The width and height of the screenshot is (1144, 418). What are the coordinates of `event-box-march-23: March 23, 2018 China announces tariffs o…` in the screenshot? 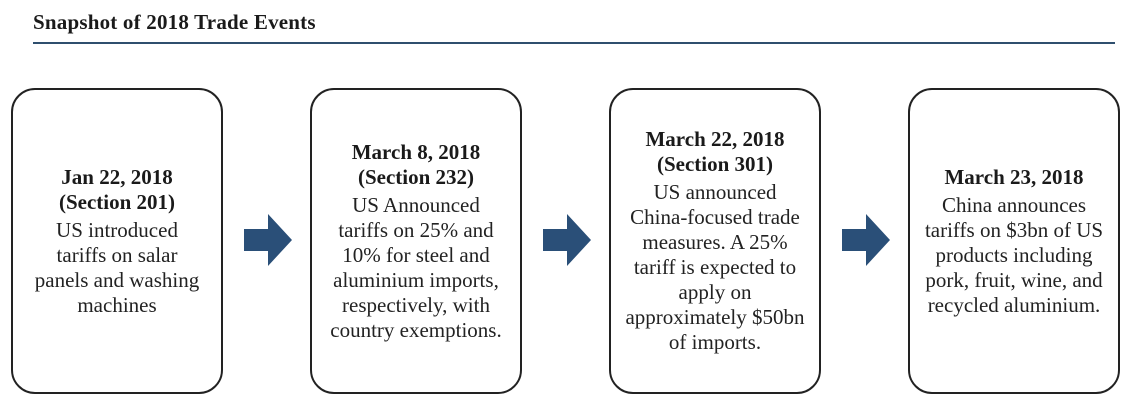 It's located at (1014, 241).